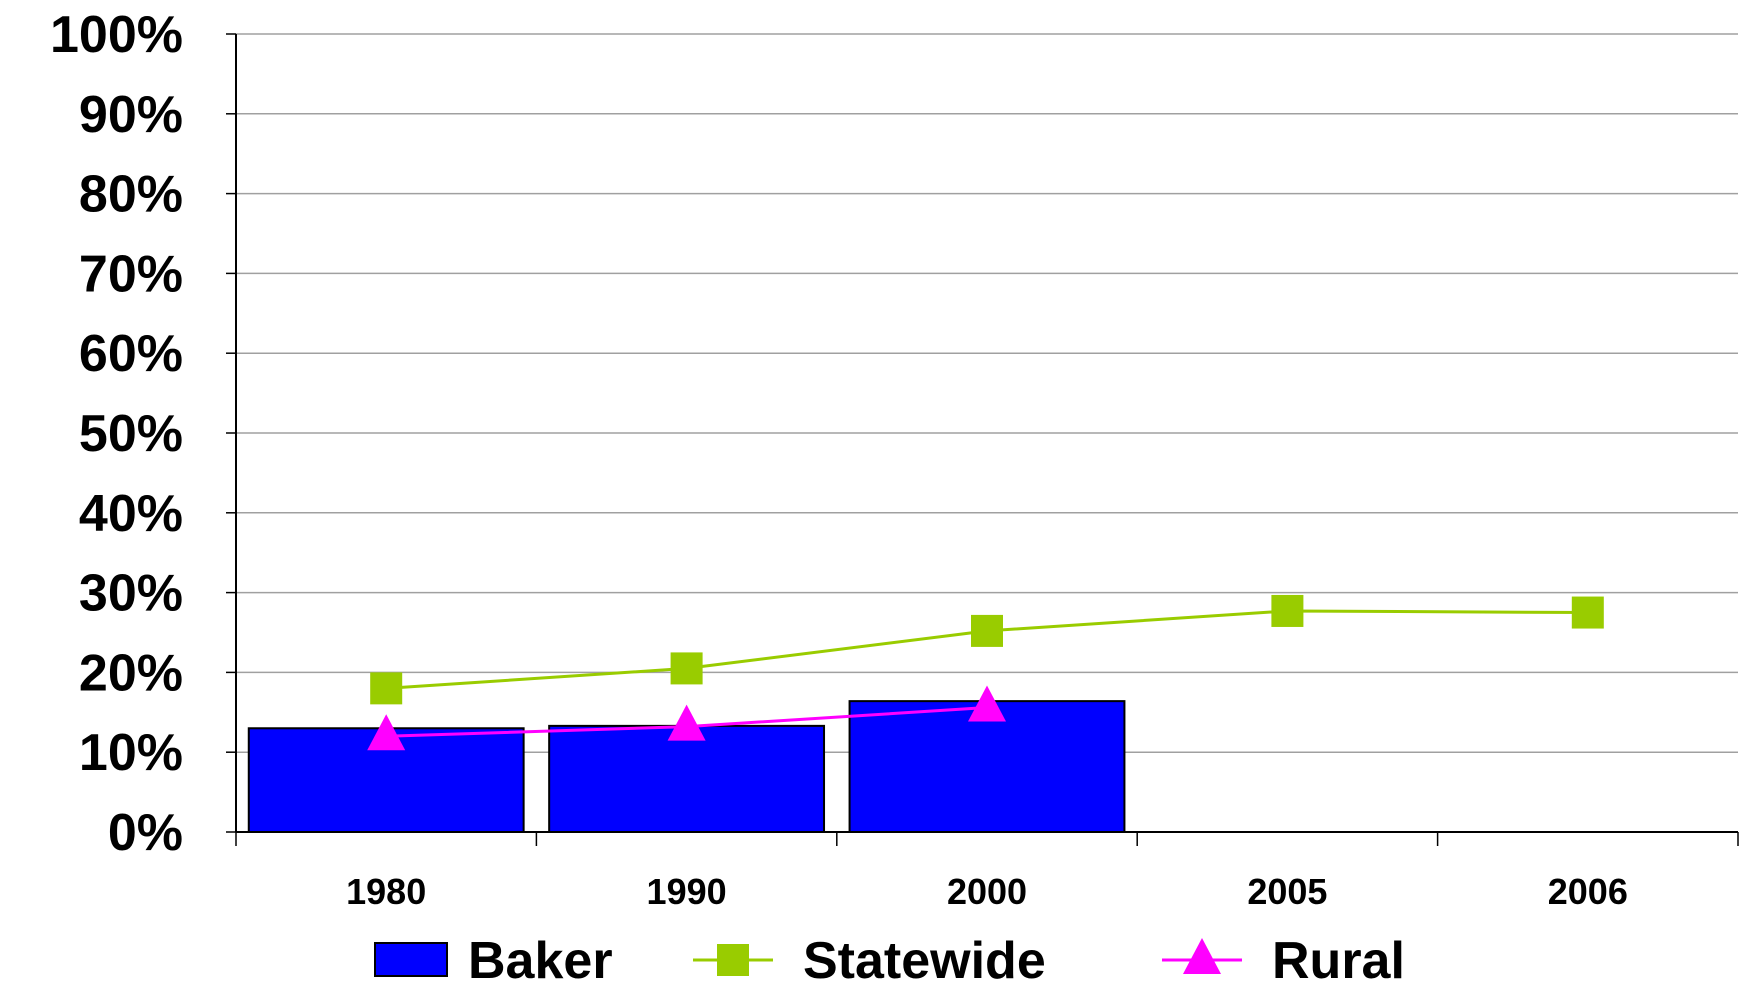 Image resolution: width=1740 pixels, height=996 pixels. I want to click on legend-label-baker: Baker, so click(540, 961).